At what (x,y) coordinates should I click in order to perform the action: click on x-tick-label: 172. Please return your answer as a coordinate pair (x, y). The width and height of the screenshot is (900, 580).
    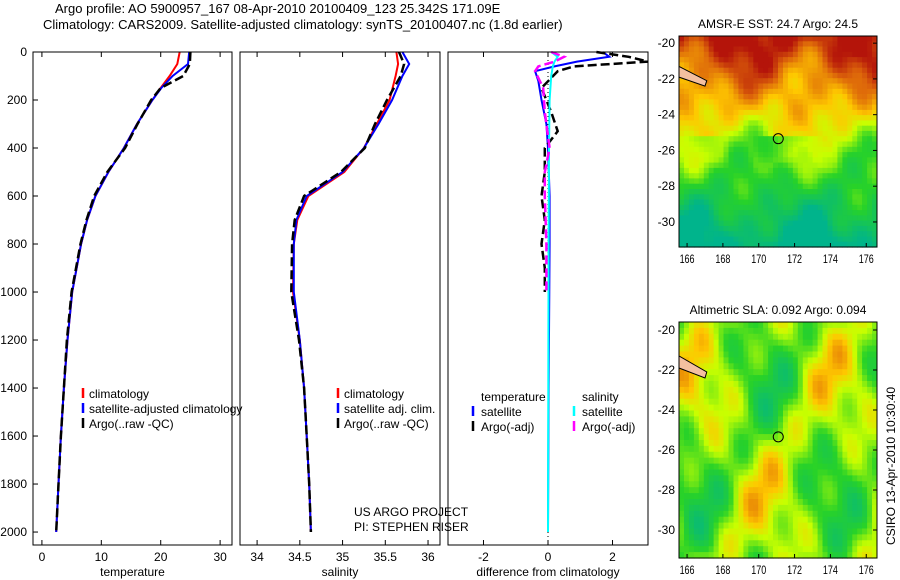
    Looking at the image, I should click on (794, 259).